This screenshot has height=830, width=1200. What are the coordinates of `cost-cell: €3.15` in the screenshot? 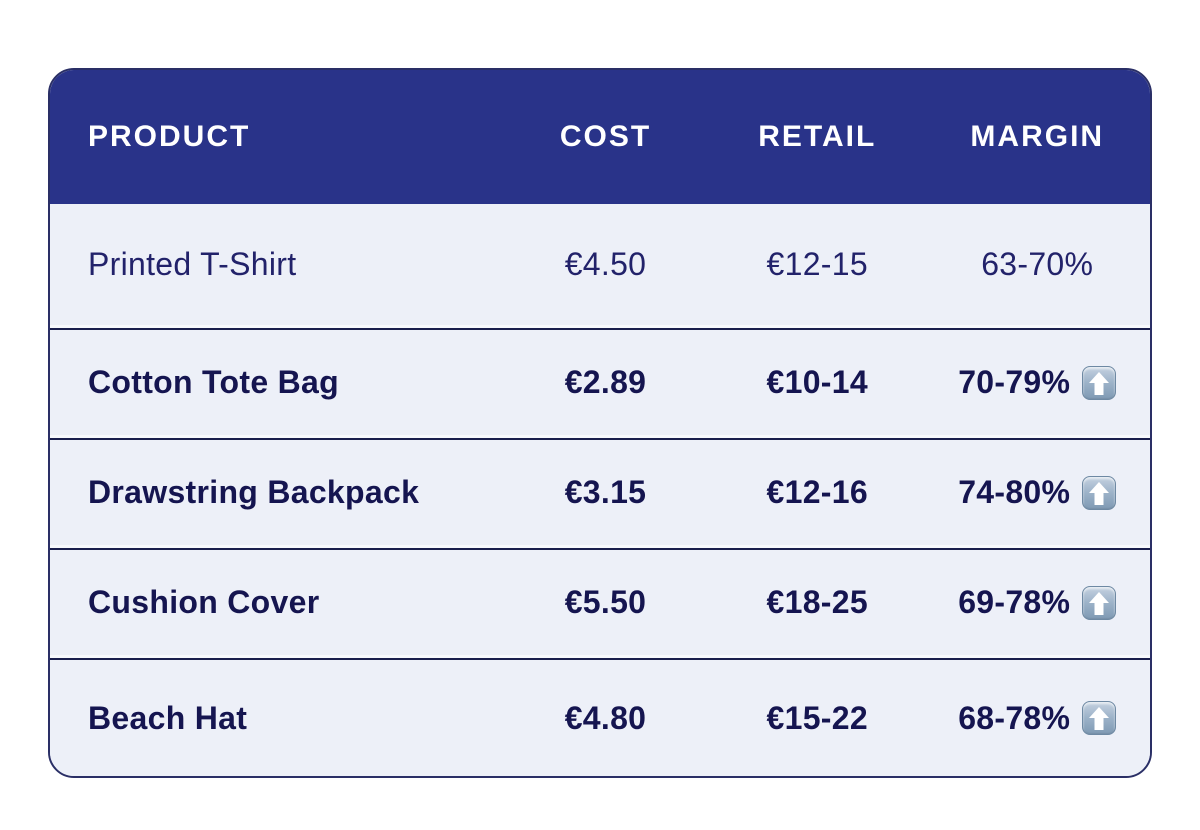 It's located at (605, 492).